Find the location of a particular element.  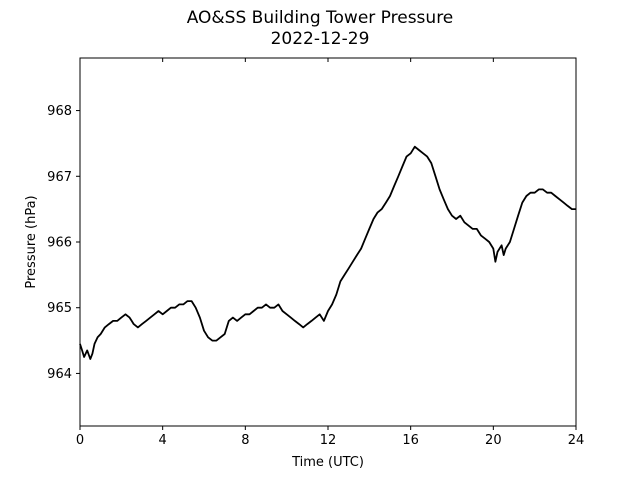

y-axis-label: Pressure (hPa) is located at coordinates (31, 241).